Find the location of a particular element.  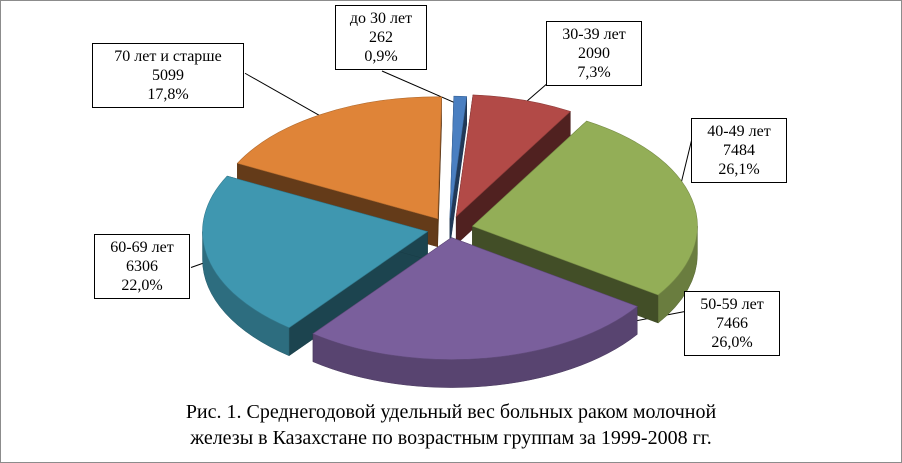

data-label-40-49: 40-49 лет 7484 26,1% is located at coordinates (739, 150).